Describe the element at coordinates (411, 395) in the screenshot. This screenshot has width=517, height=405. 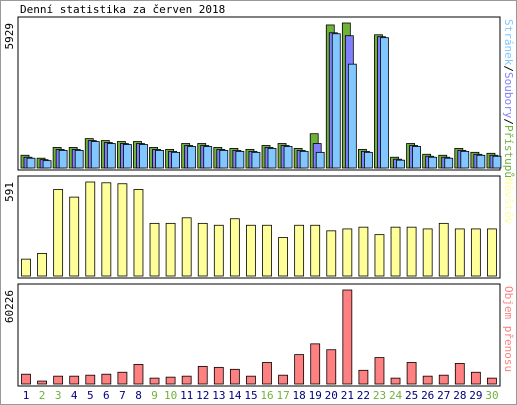
I see `x-tick-label: 25` at that location.